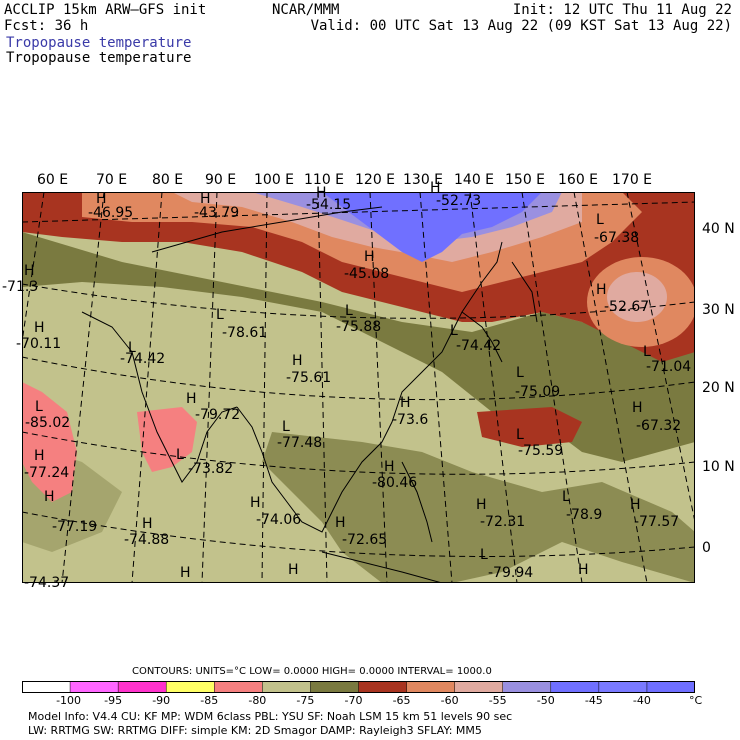 The width and height of the screenshot is (740, 740). I want to click on lat-label: 0, so click(706, 548).